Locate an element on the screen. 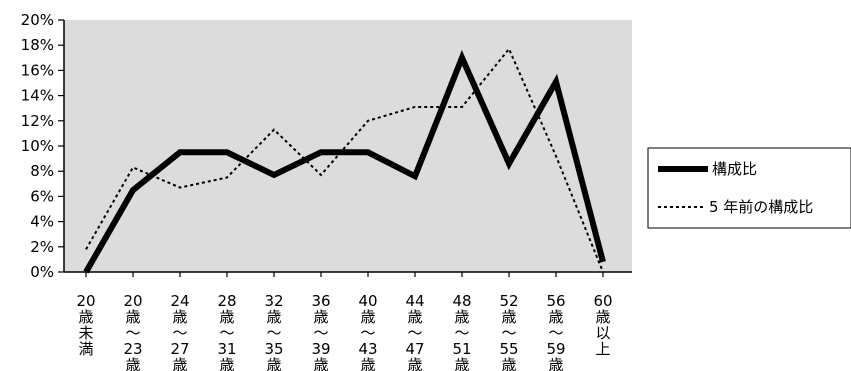 This screenshot has width=851, height=371. x-tick-label: 40 歳～ 43 歳 is located at coordinates (367, 331).